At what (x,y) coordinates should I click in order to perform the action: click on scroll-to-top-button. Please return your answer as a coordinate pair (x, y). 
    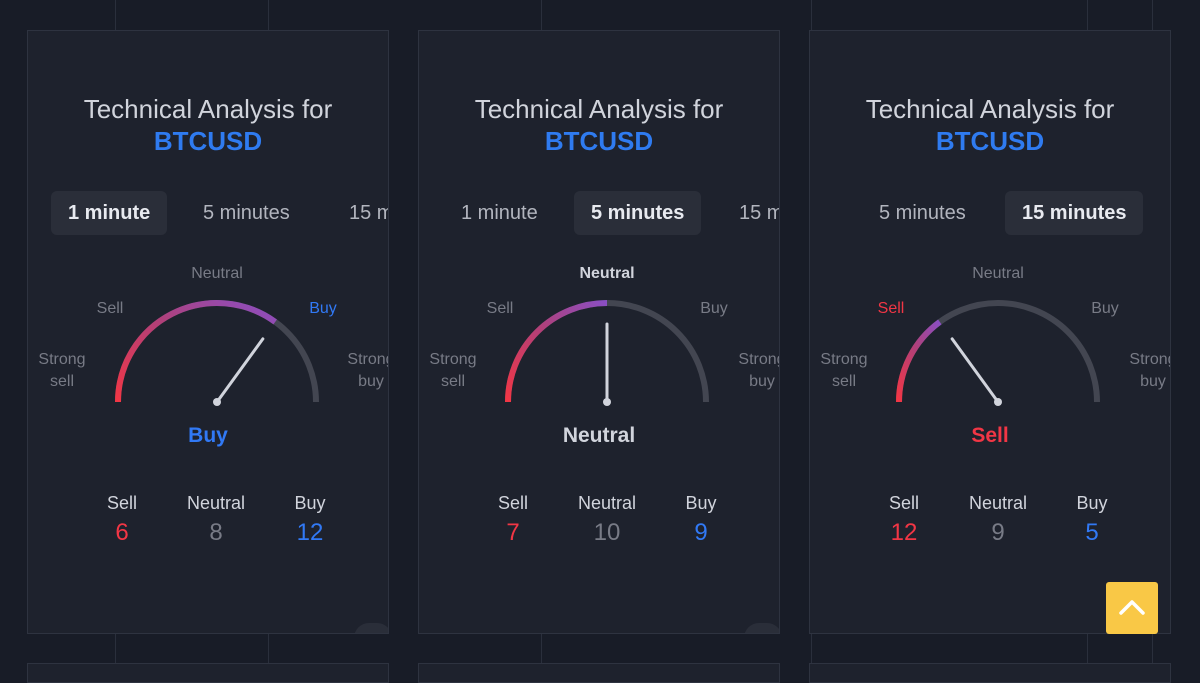
    Looking at the image, I should click on (1132, 608).